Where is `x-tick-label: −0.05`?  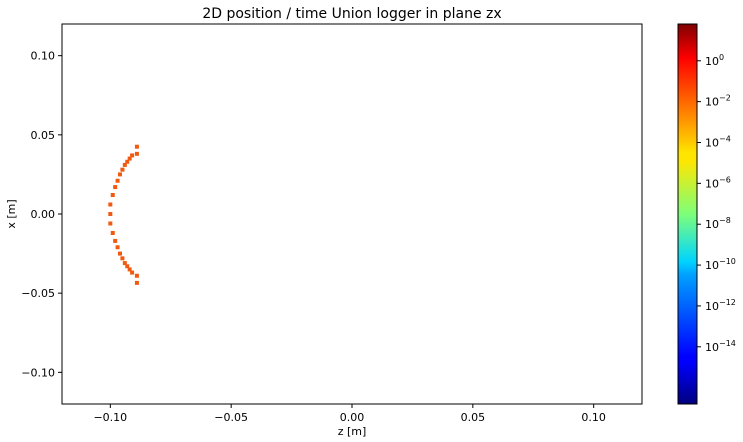 x-tick-label: −0.05 is located at coordinates (231, 417).